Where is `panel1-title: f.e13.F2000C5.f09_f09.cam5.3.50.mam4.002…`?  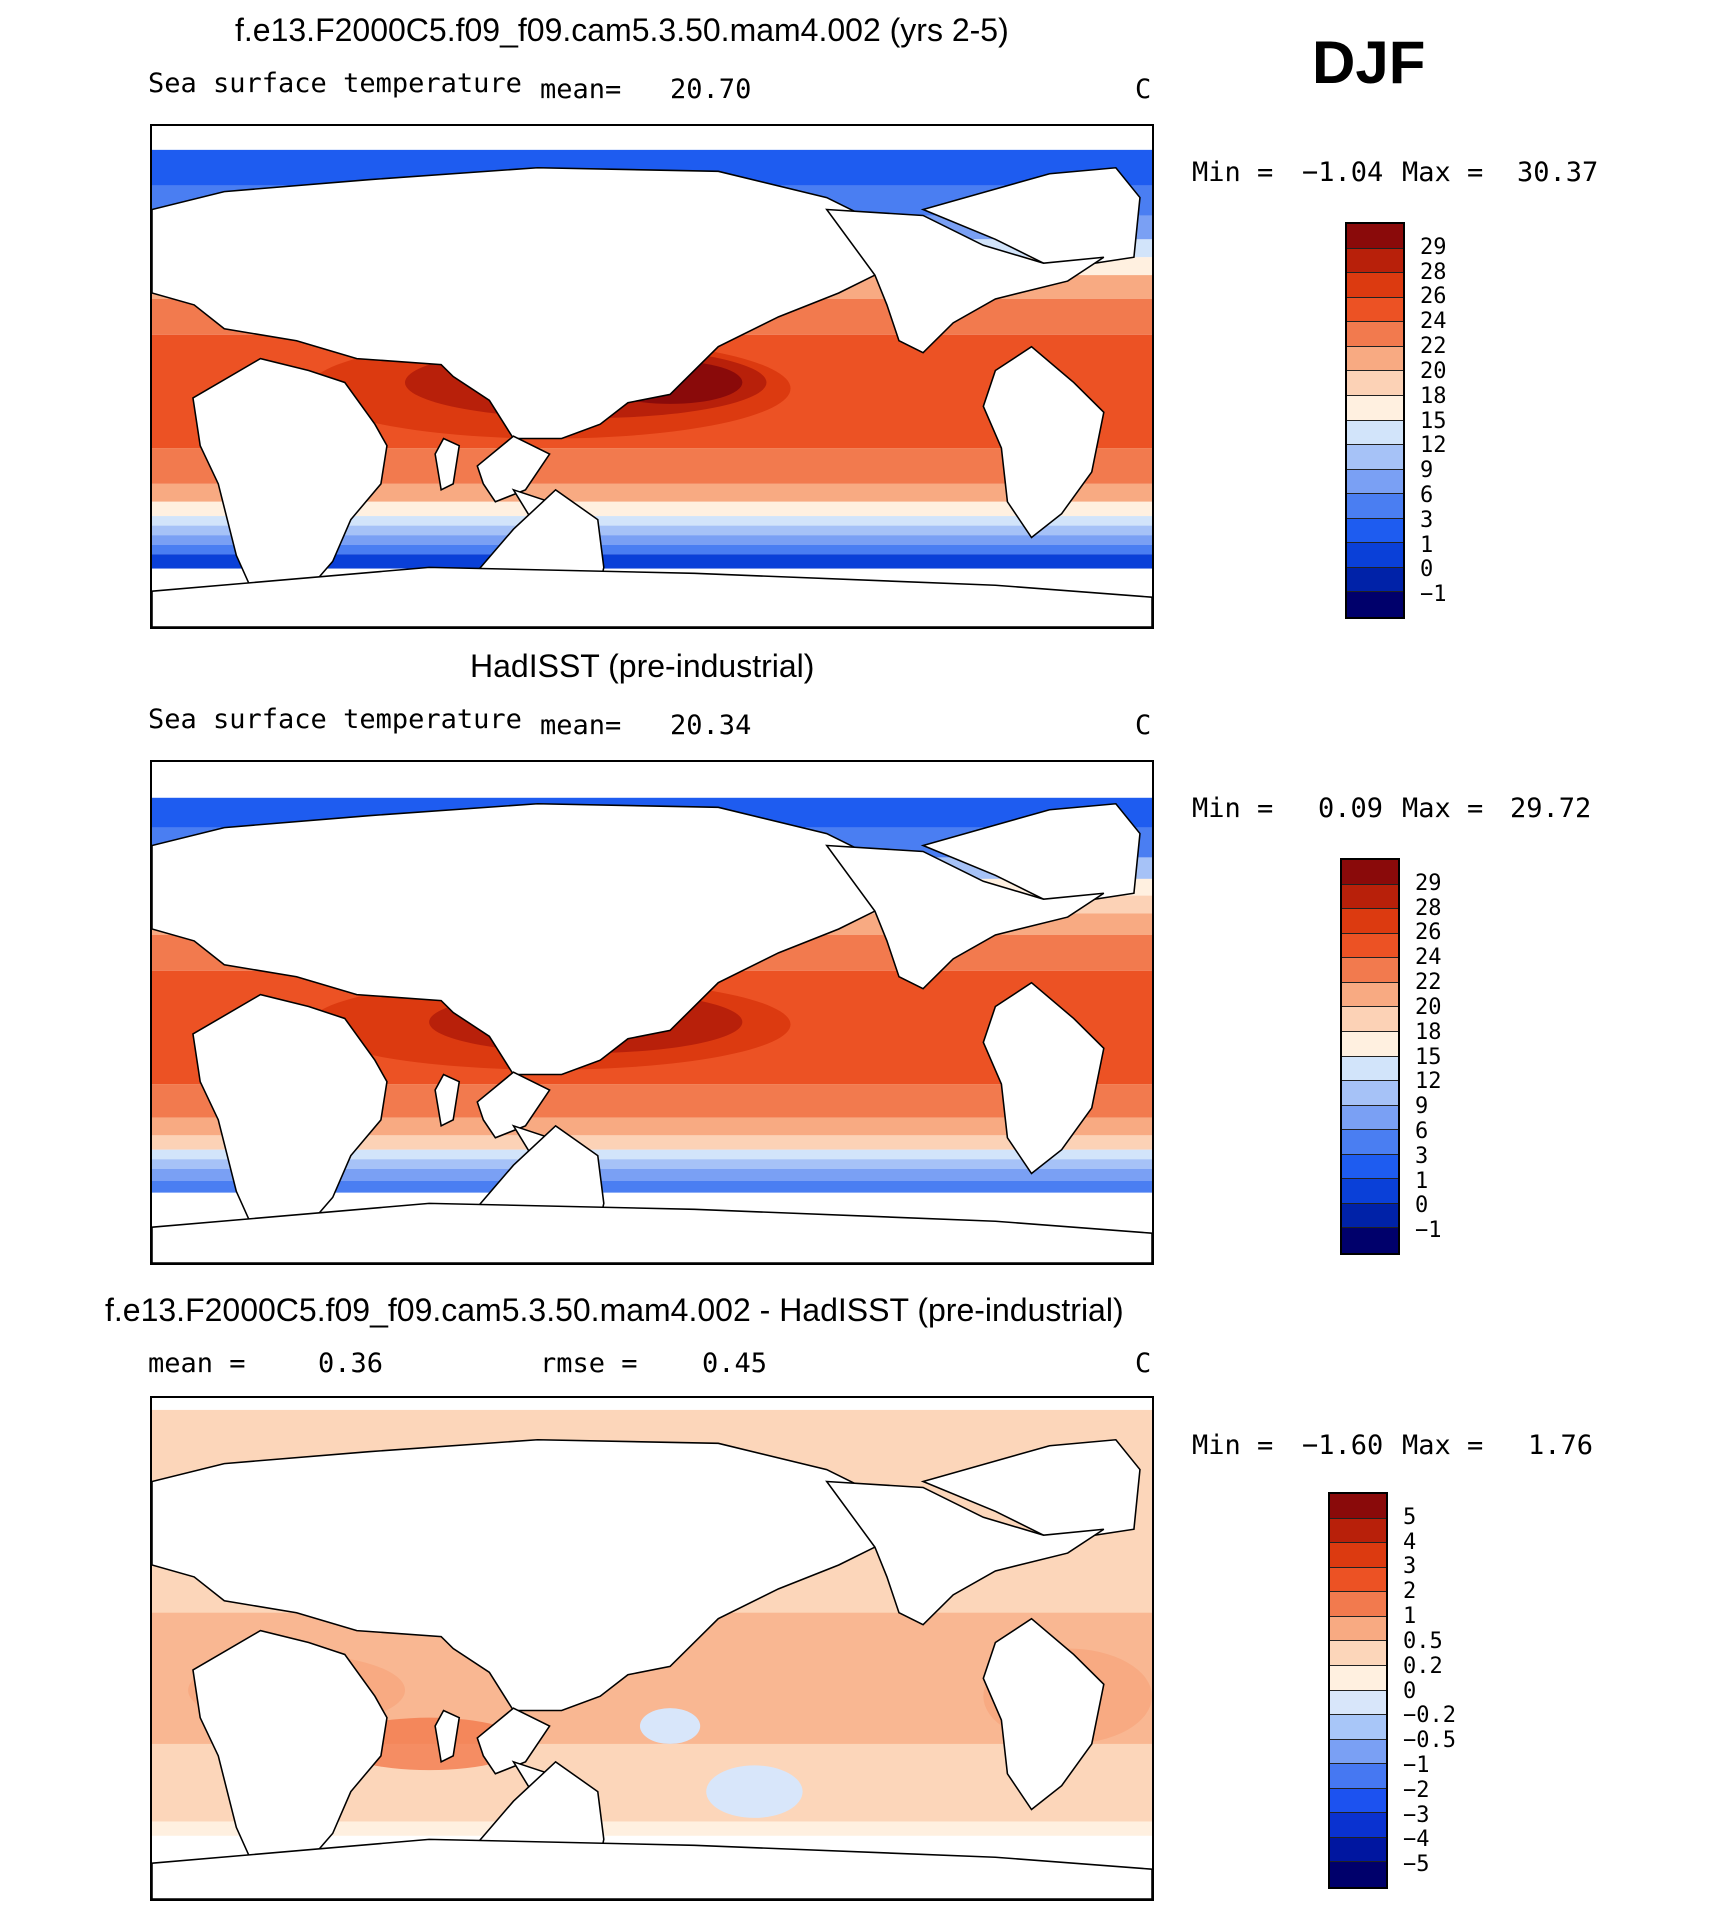 panel1-title: f.e13.F2000C5.f09_f09.cam5.3.50.mam4.002… is located at coordinates (622, 30).